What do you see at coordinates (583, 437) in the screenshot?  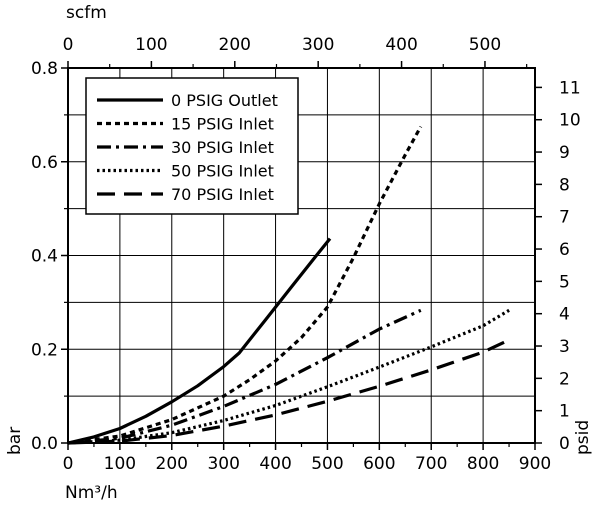 I see `right-axis-title: psid` at bounding box center [583, 437].